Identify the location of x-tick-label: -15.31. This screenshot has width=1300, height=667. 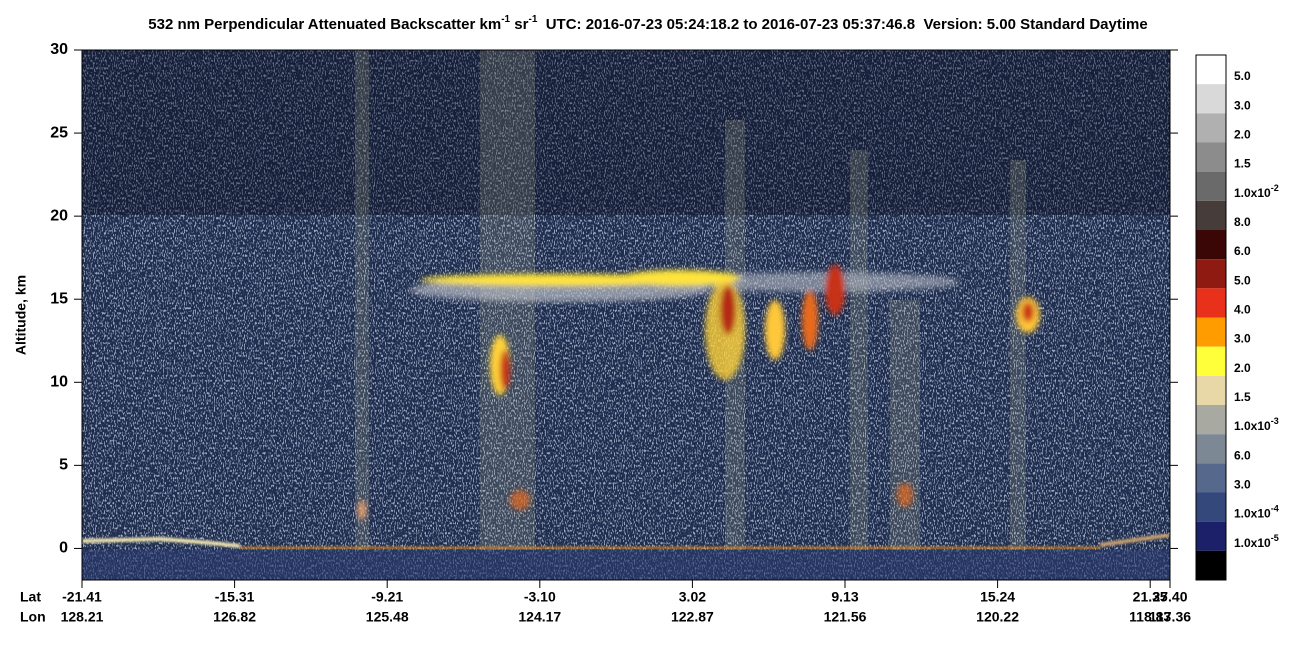
(235, 597).